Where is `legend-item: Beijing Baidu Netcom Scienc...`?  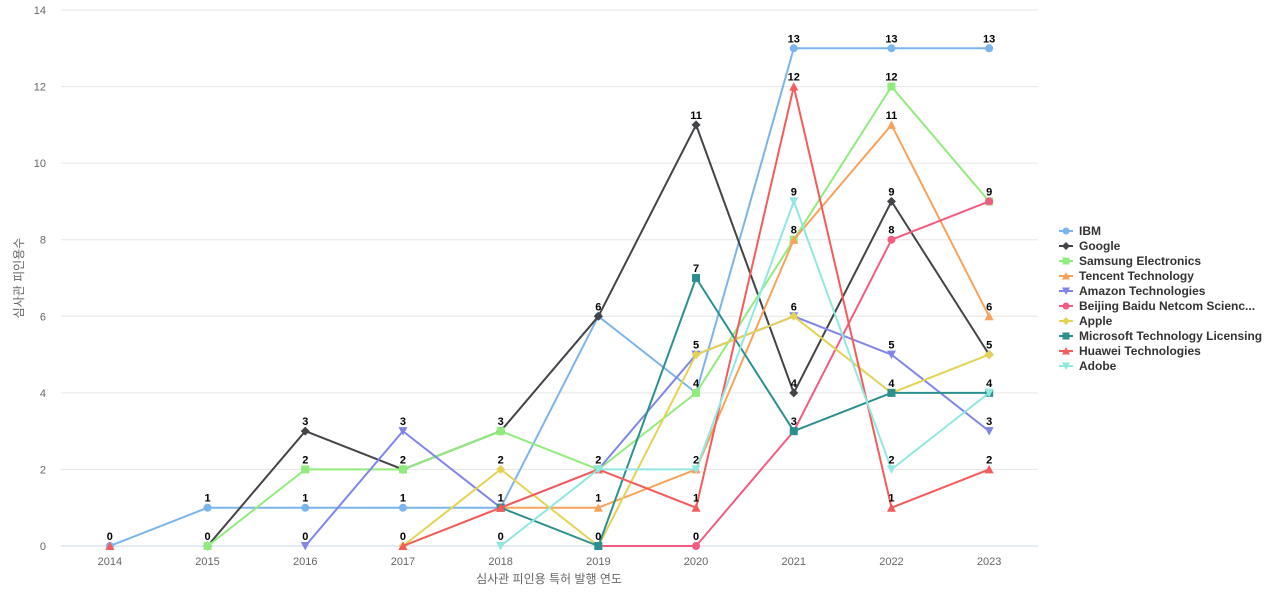
legend-item: Beijing Baidu Netcom Scienc... is located at coordinates (1157, 306).